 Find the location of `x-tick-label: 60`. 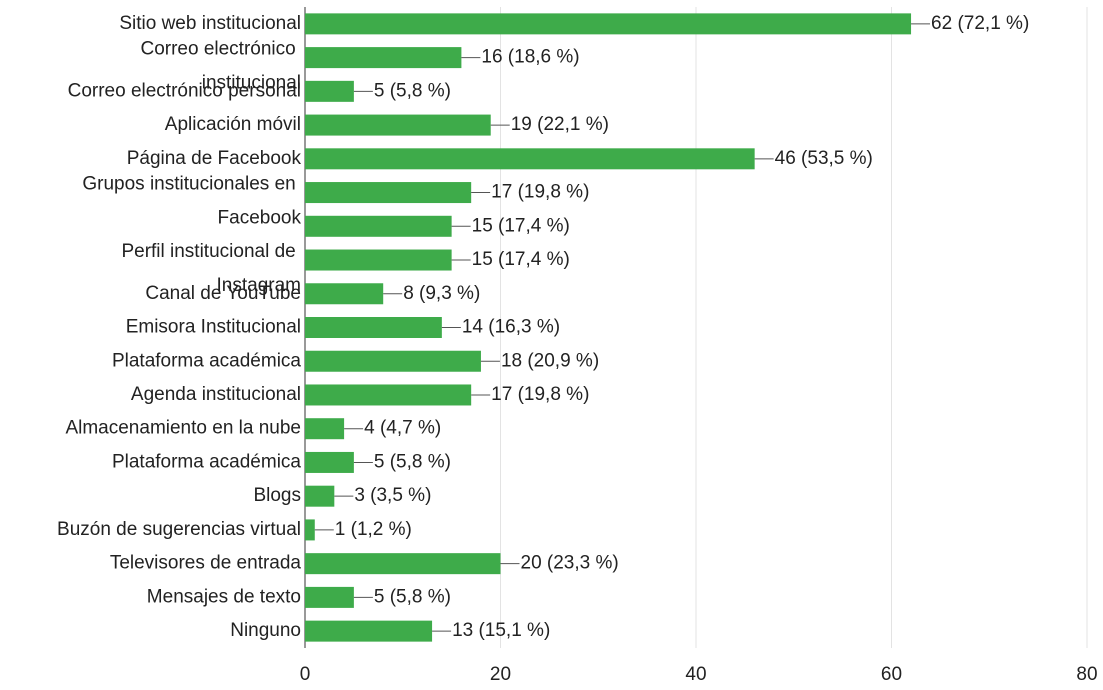

x-tick-label: 60 is located at coordinates (891, 674).